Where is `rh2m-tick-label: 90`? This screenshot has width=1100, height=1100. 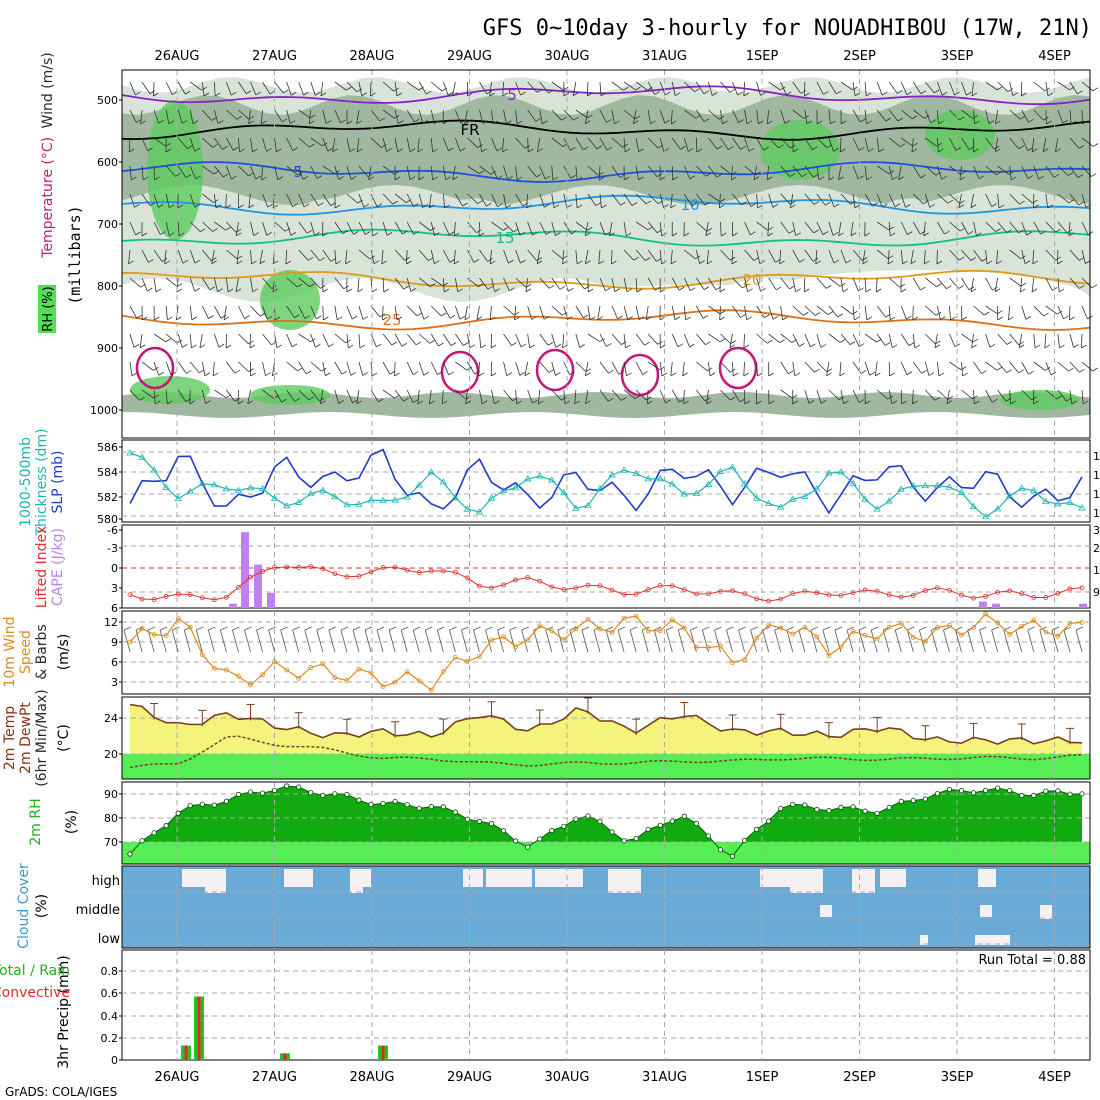 rh2m-tick-label: 90 is located at coordinates (111, 794).